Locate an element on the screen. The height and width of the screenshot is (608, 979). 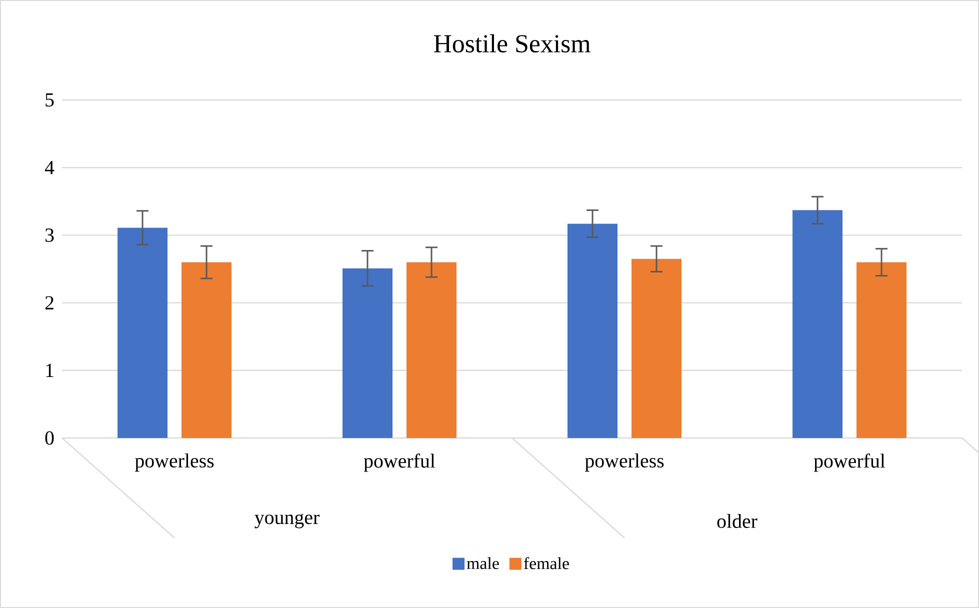
chart-title: Hostile Sexism is located at coordinates (512, 43).